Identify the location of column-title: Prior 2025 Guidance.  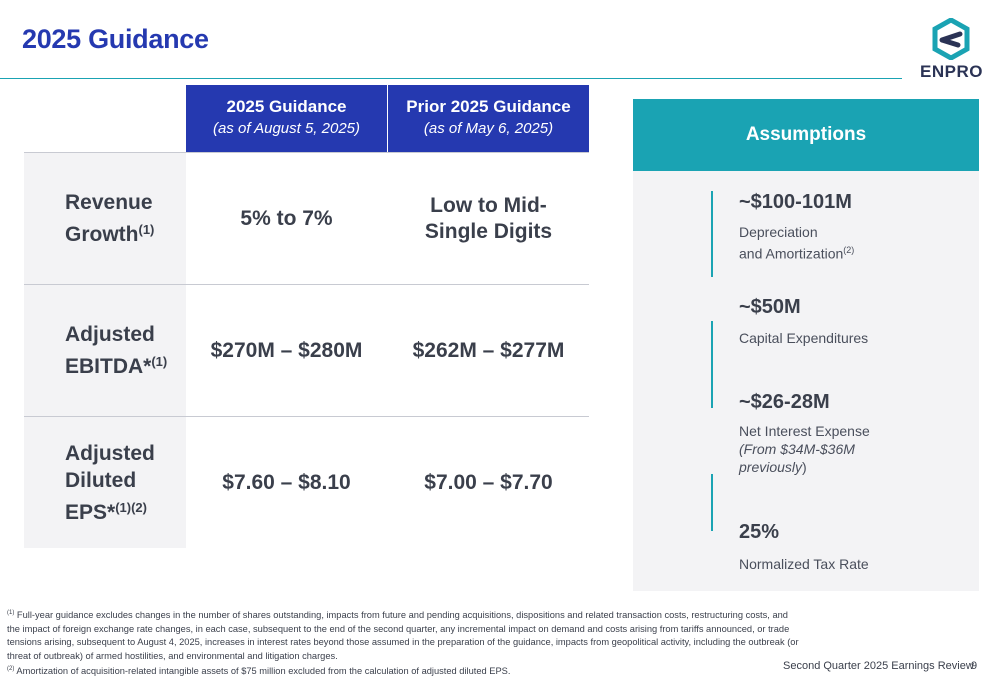
(488, 106).